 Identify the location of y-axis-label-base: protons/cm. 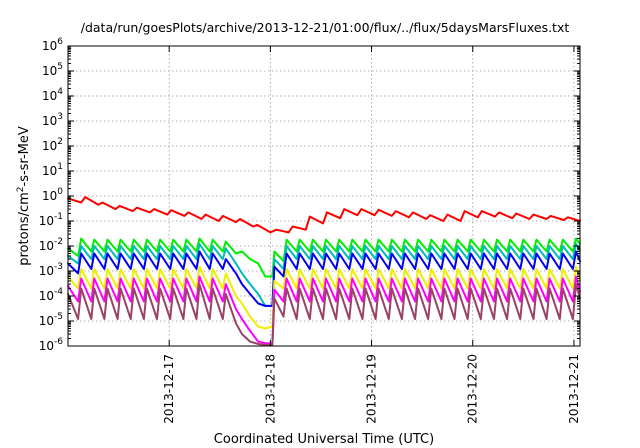
(24, 229).